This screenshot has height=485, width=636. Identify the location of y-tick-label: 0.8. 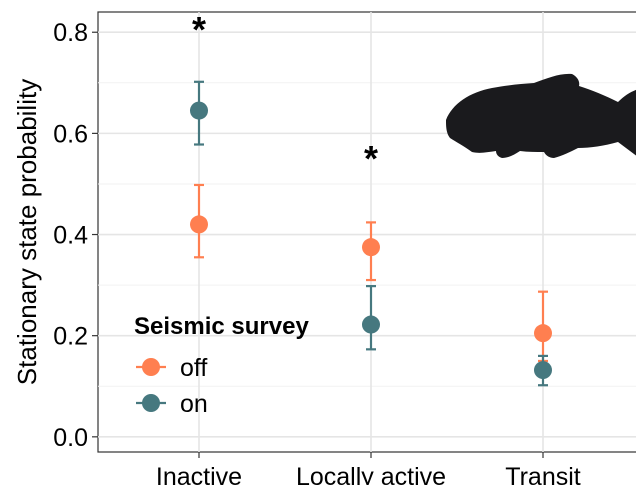
(70, 33).